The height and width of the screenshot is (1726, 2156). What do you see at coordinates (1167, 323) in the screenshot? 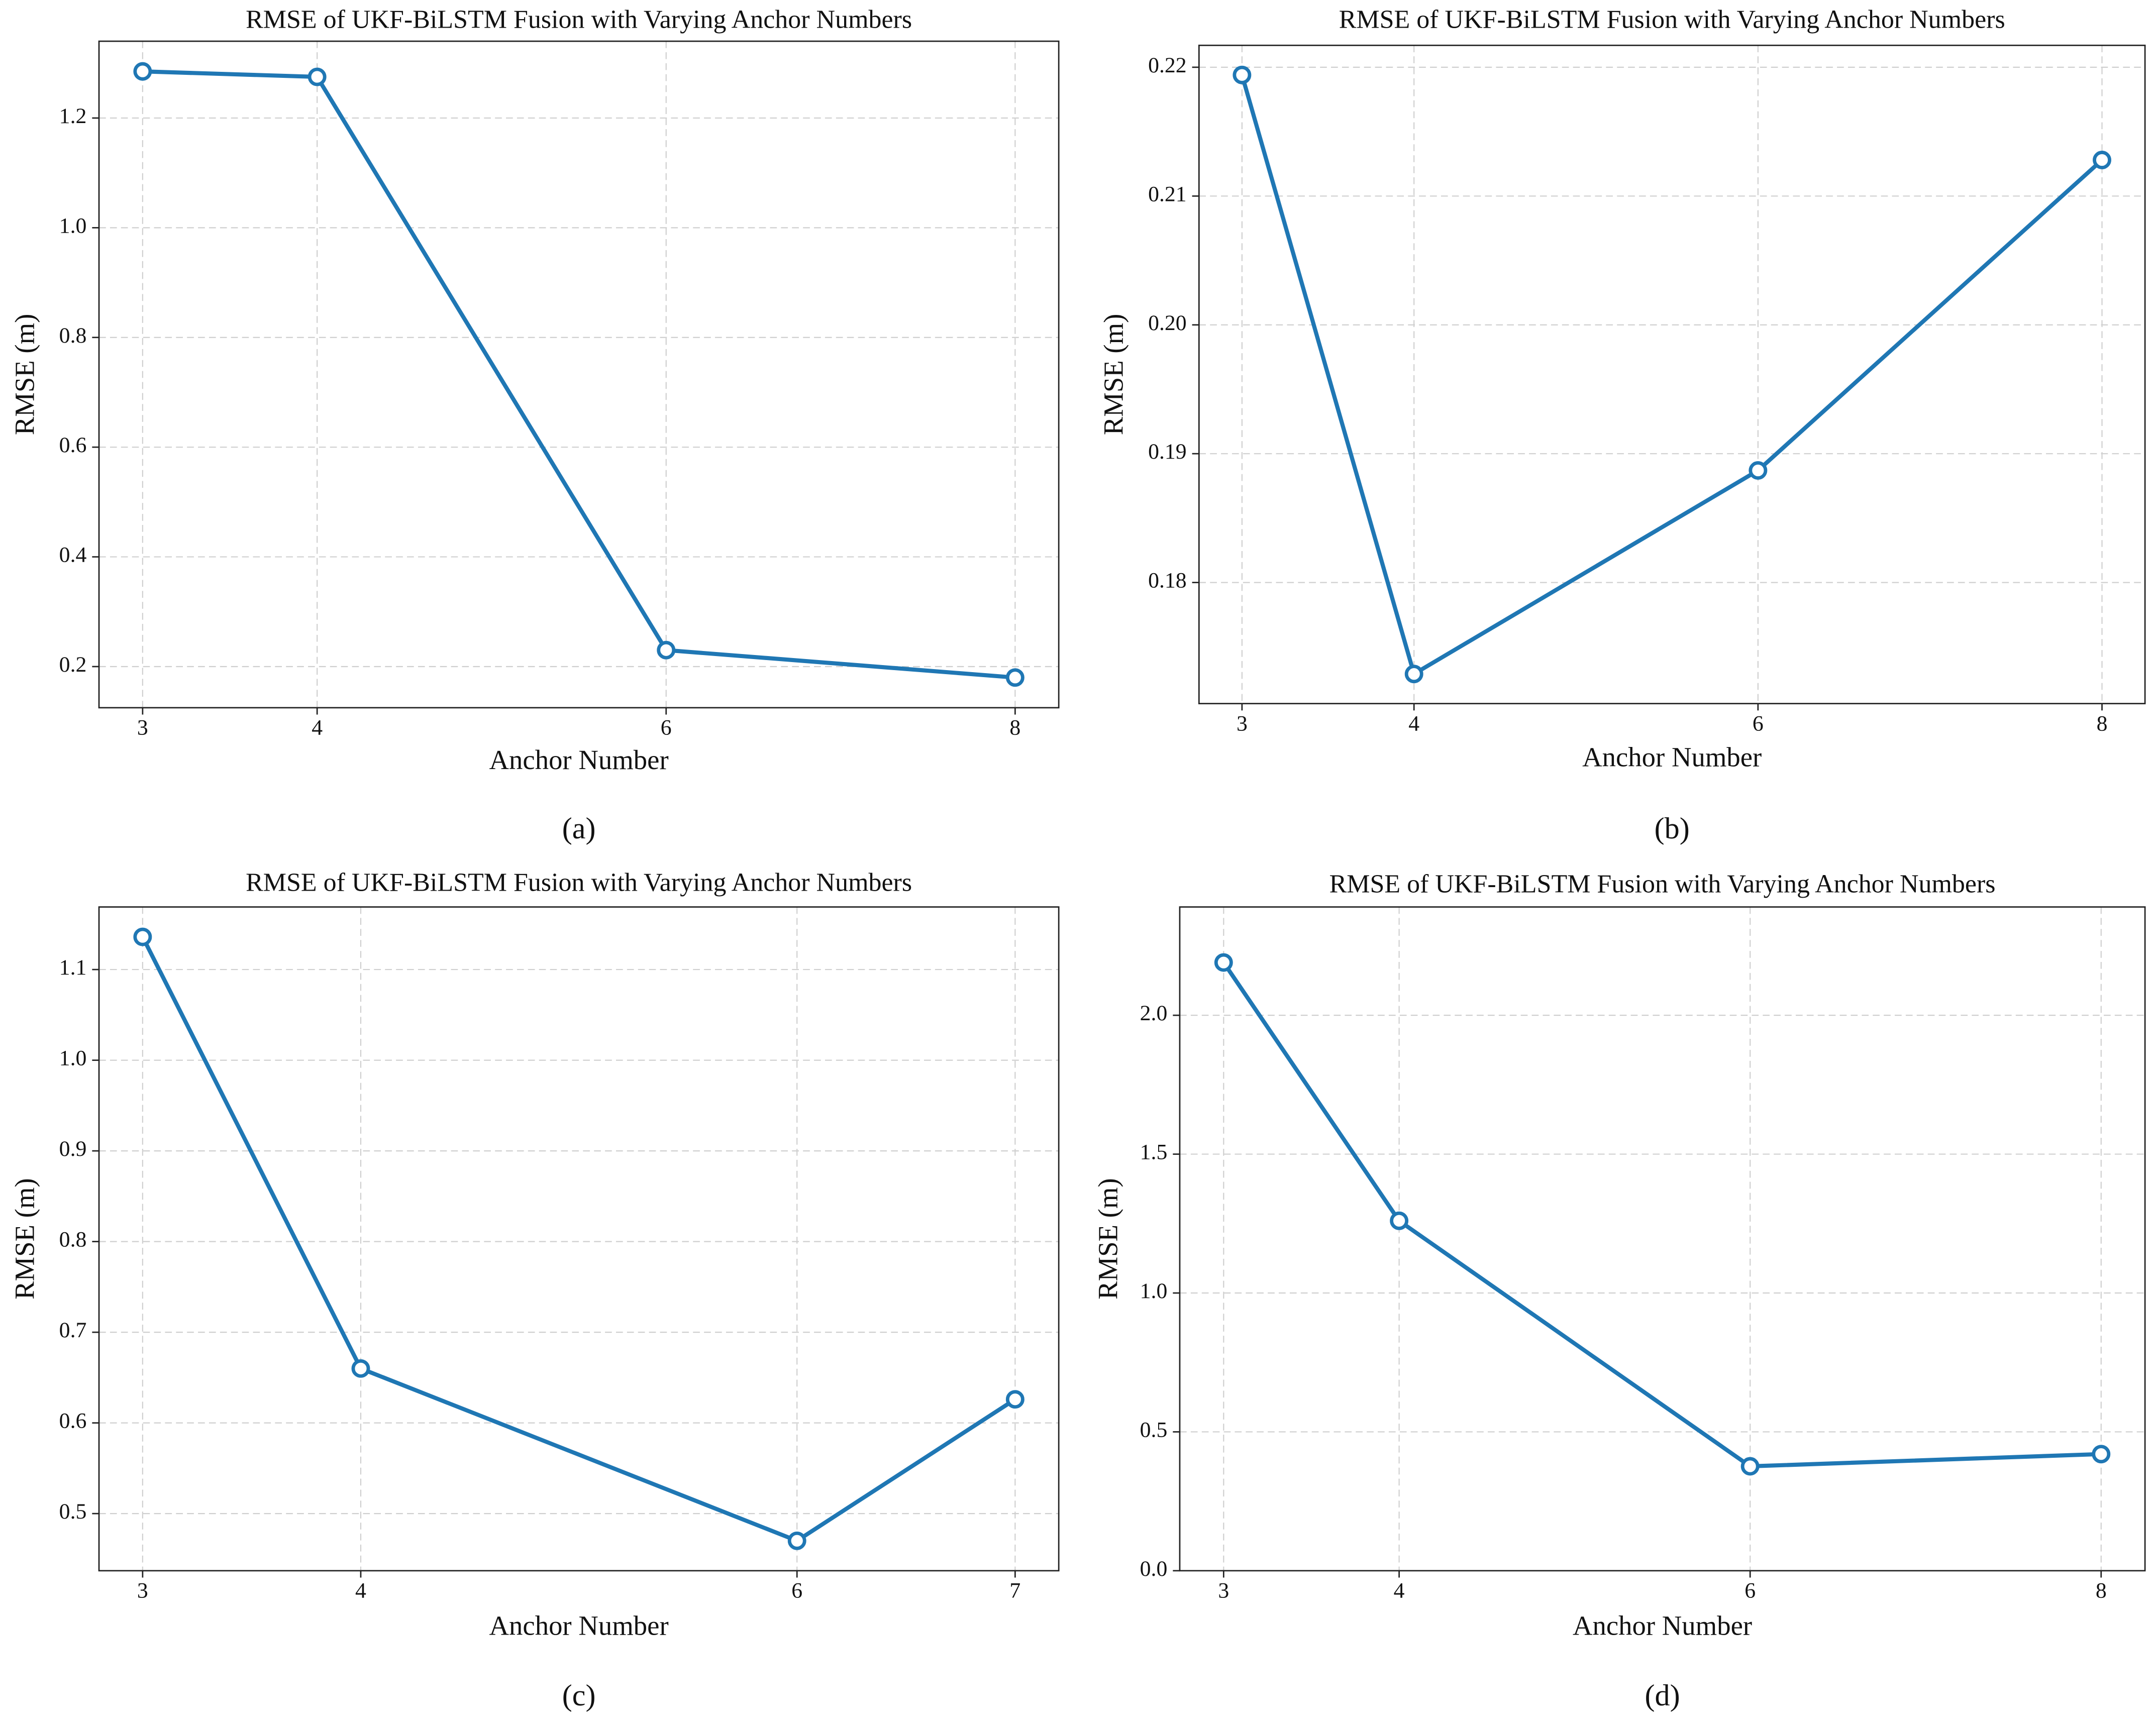
I see `y-tick-label: 0.20` at bounding box center [1167, 323].